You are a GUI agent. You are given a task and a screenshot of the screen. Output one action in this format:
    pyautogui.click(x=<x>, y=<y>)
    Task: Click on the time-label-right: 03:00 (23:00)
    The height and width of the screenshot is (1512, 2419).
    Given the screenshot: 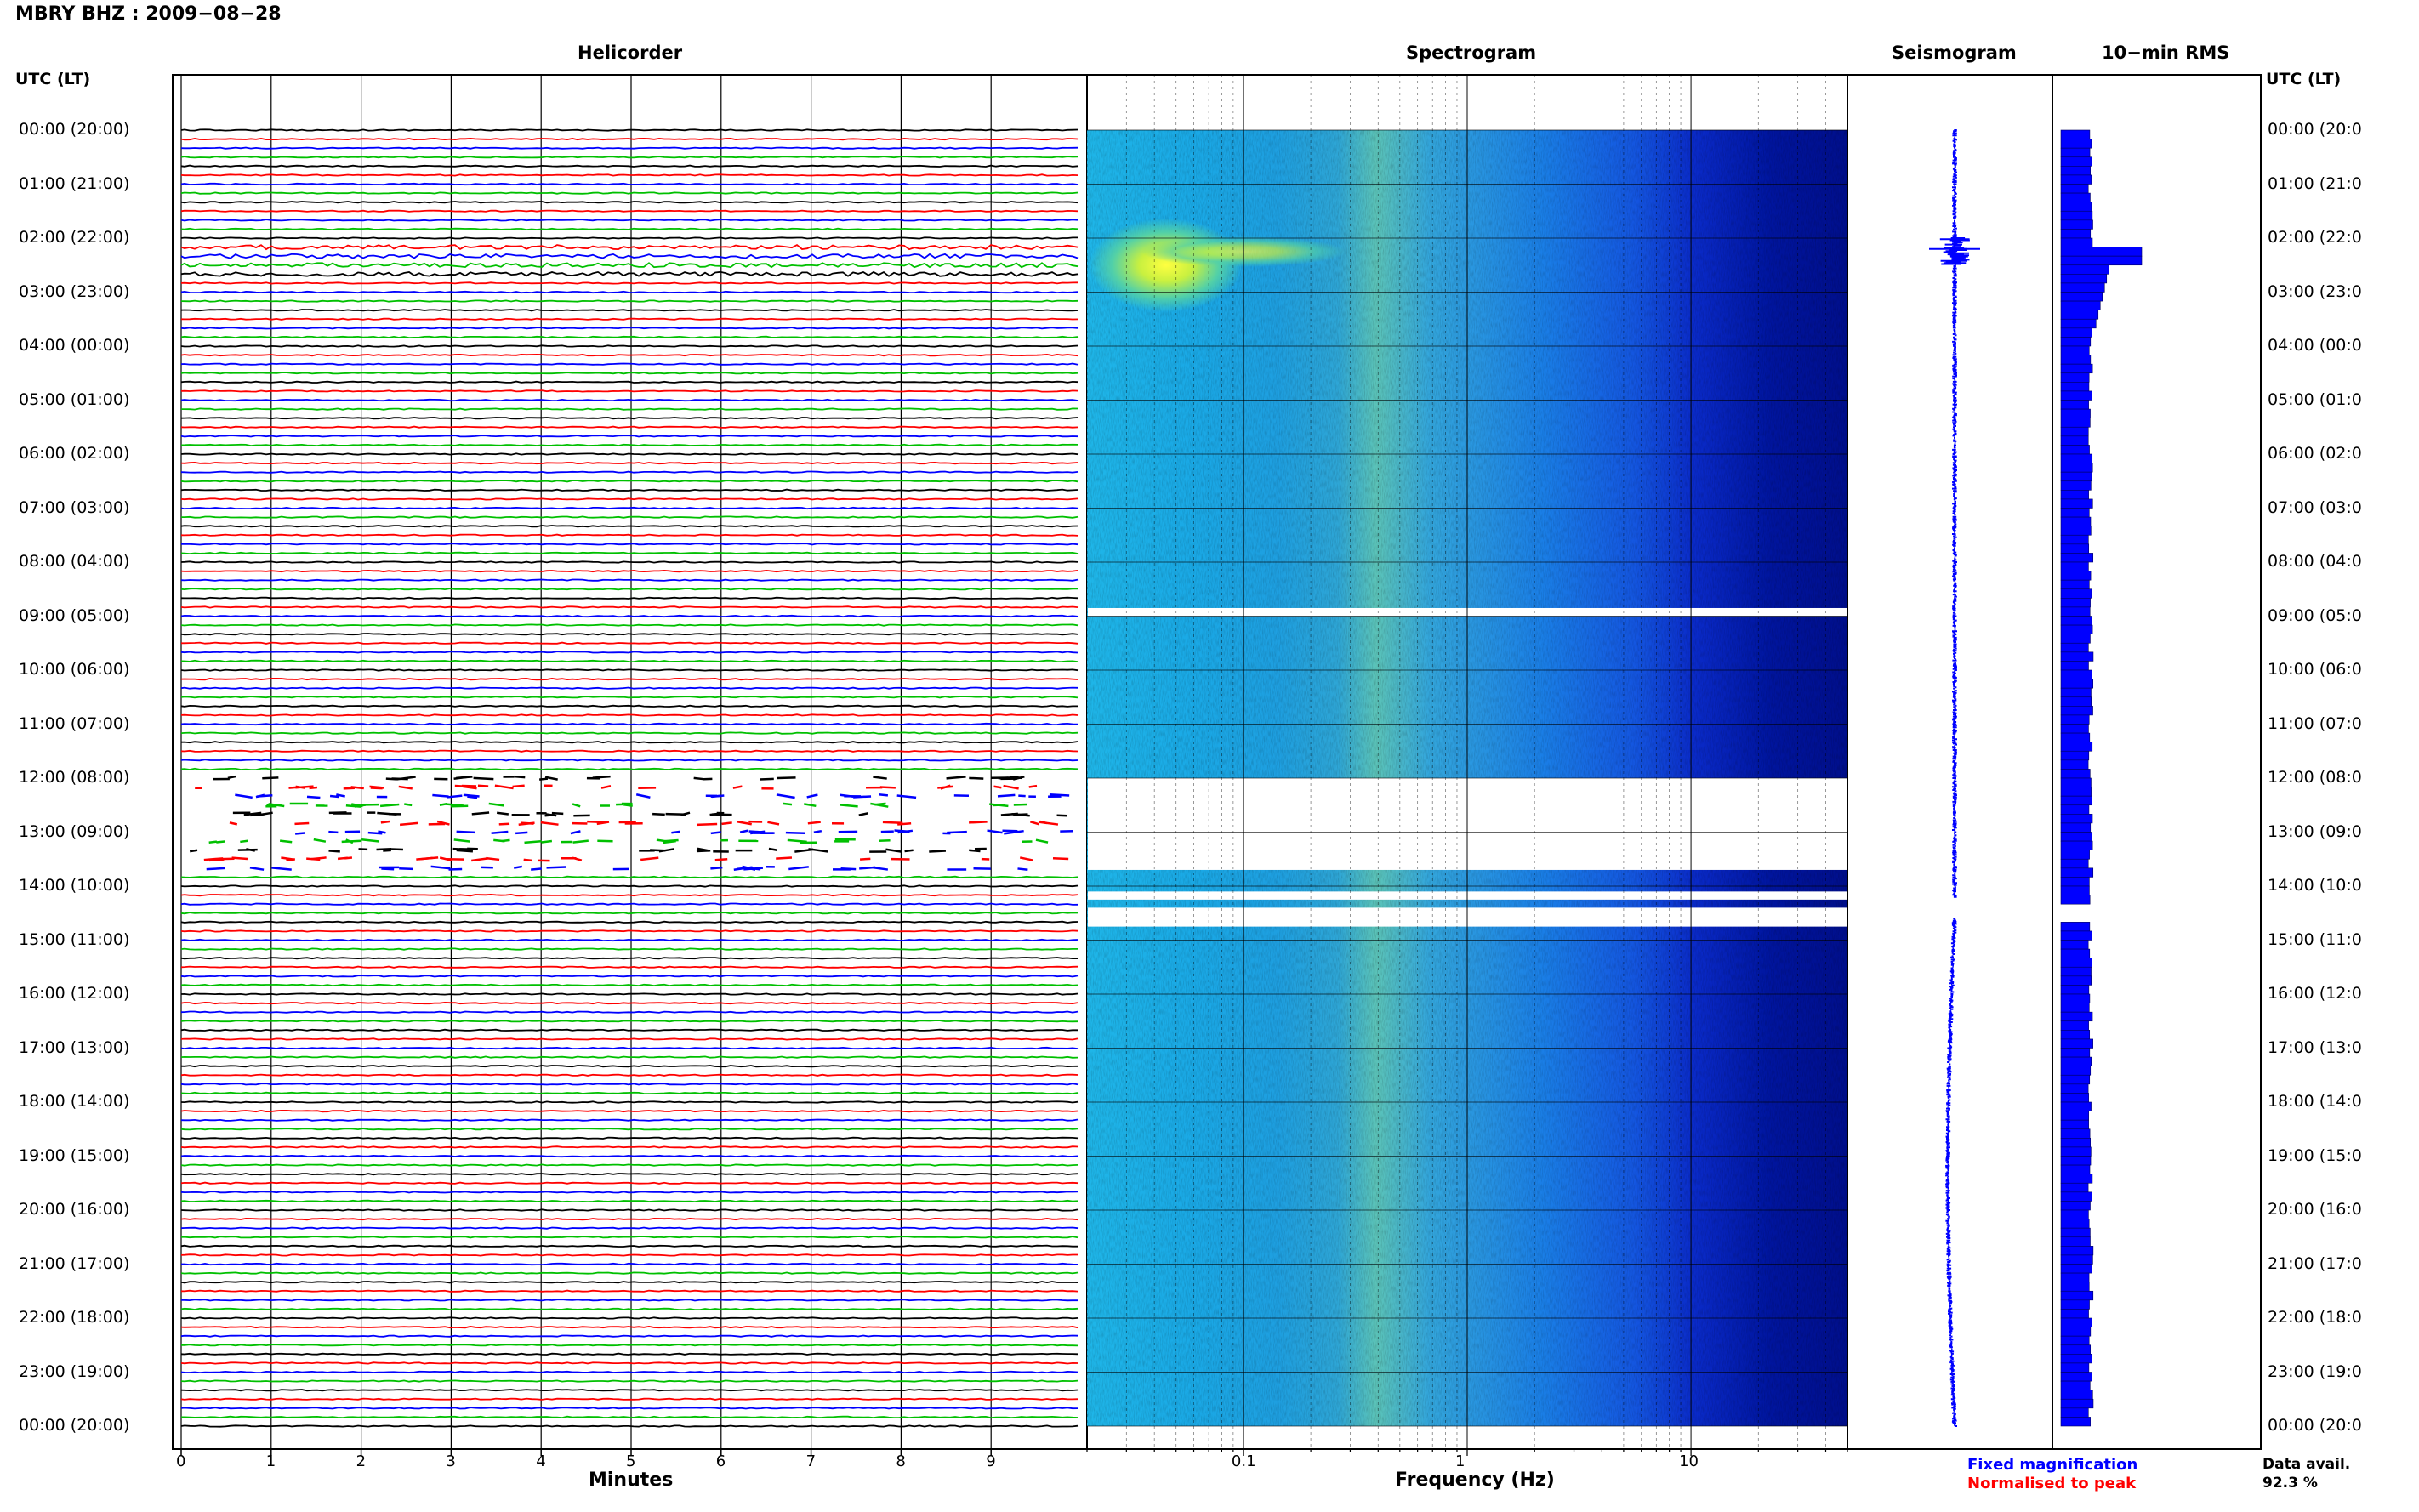 What is the action you would take?
    pyautogui.click(x=2314, y=291)
    